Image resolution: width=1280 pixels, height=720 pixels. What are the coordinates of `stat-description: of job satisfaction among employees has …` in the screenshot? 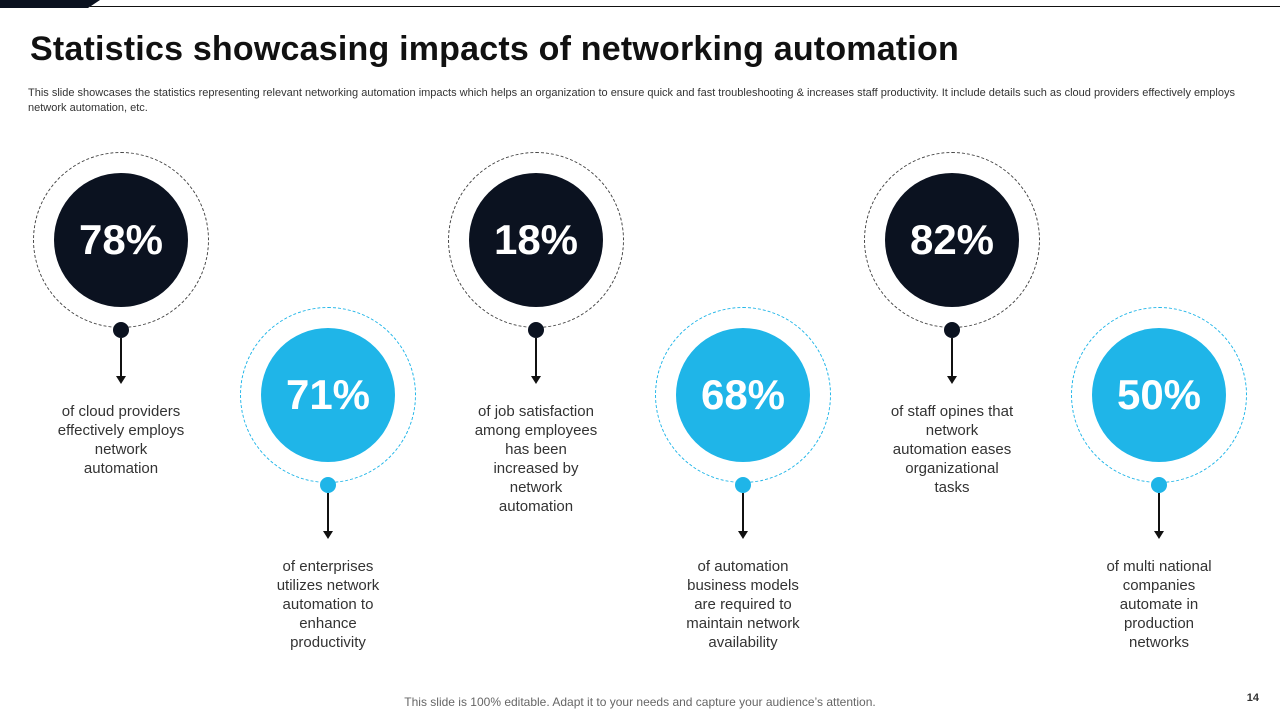 It's located at (536, 459).